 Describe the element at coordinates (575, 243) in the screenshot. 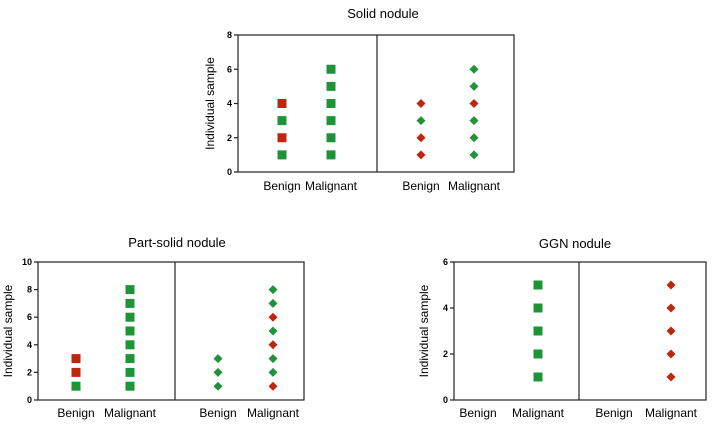

I see `chart-title: GGN nodule` at that location.